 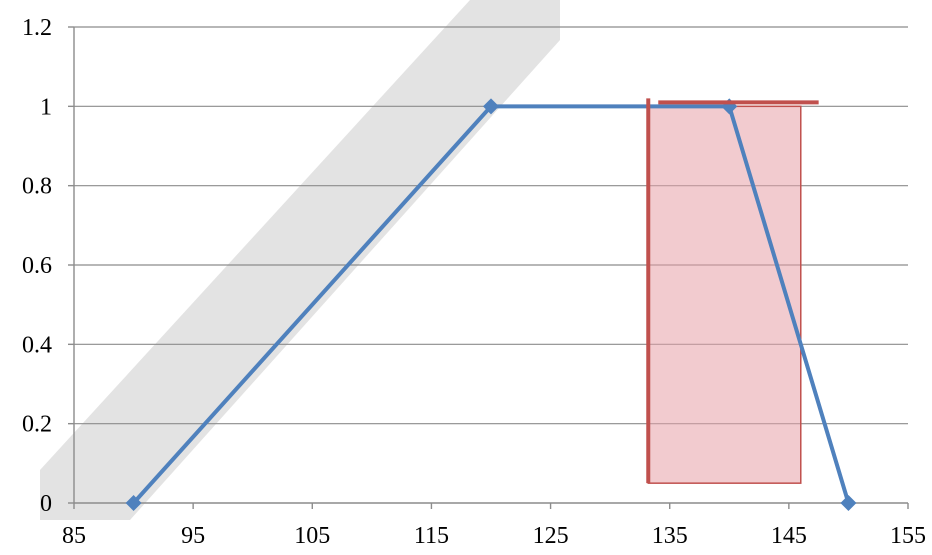 I want to click on y-tick-label: 1.2, so click(x=37, y=28).